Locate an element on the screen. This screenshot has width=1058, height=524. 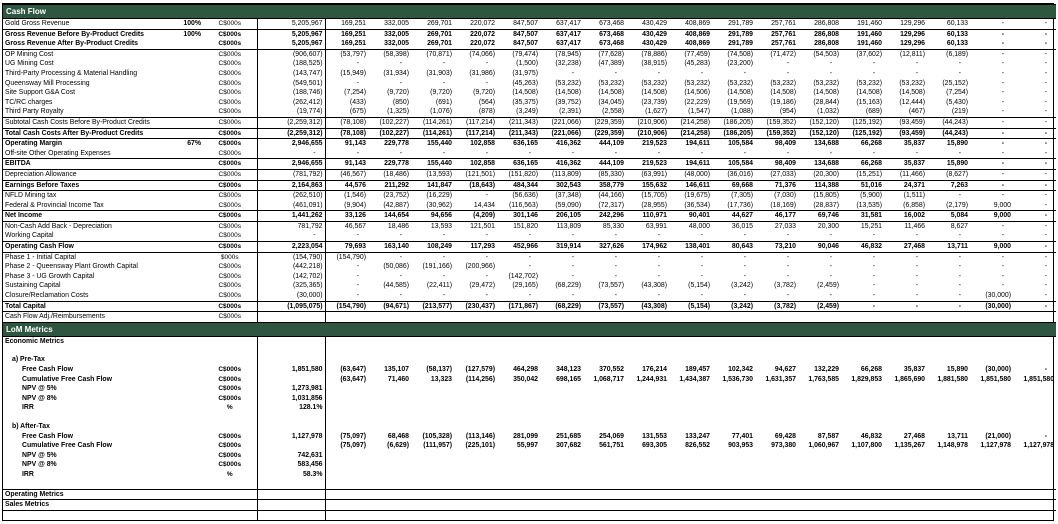
value-cell: (68,229) is located at coordinates (568, 286).